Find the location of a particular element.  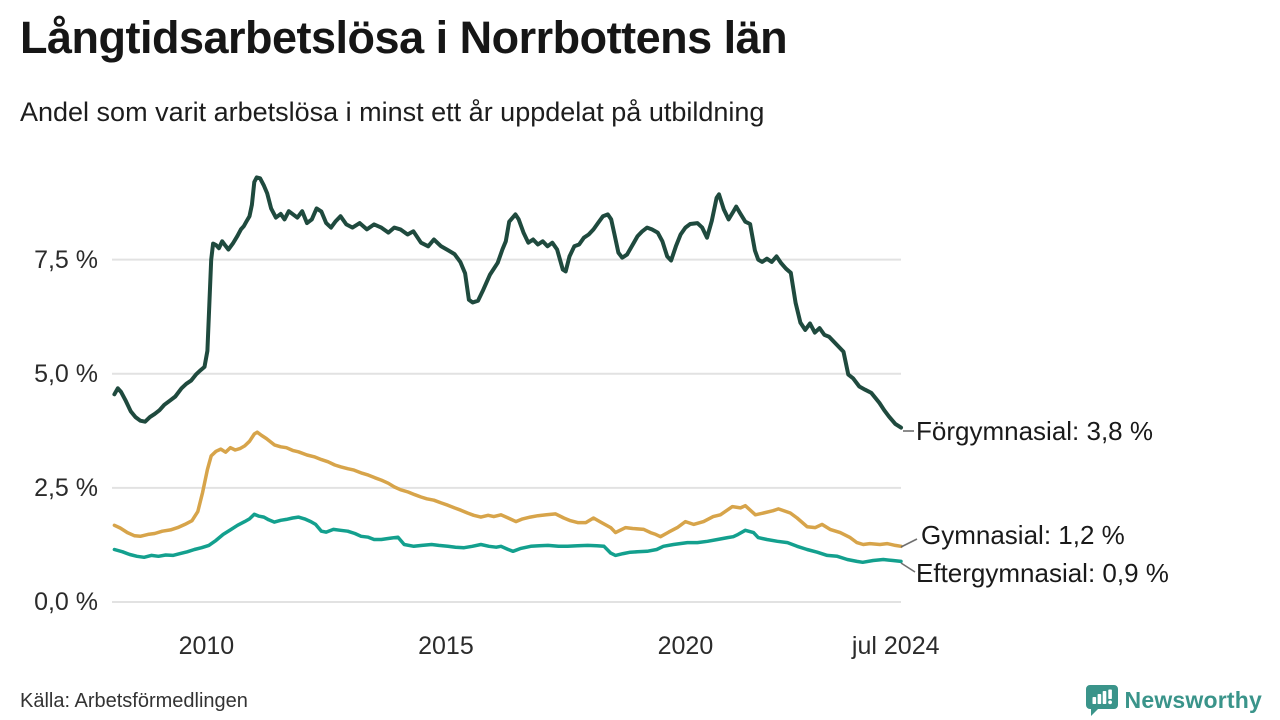

y-tick-label: 0,0 % is located at coordinates (66, 602).